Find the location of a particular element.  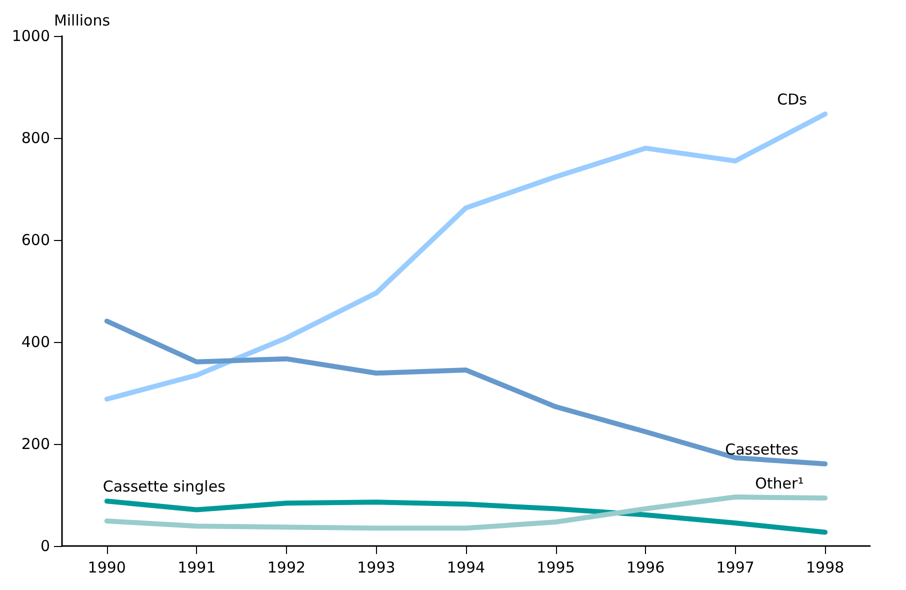

series-label: CDs is located at coordinates (792, 99).